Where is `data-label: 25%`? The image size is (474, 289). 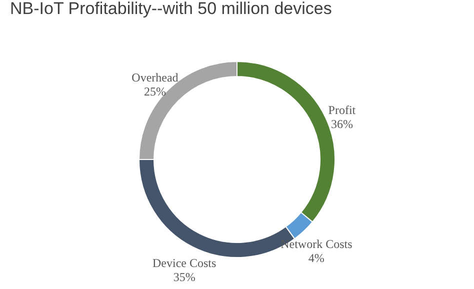 data-label: 25% is located at coordinates (155, 91).